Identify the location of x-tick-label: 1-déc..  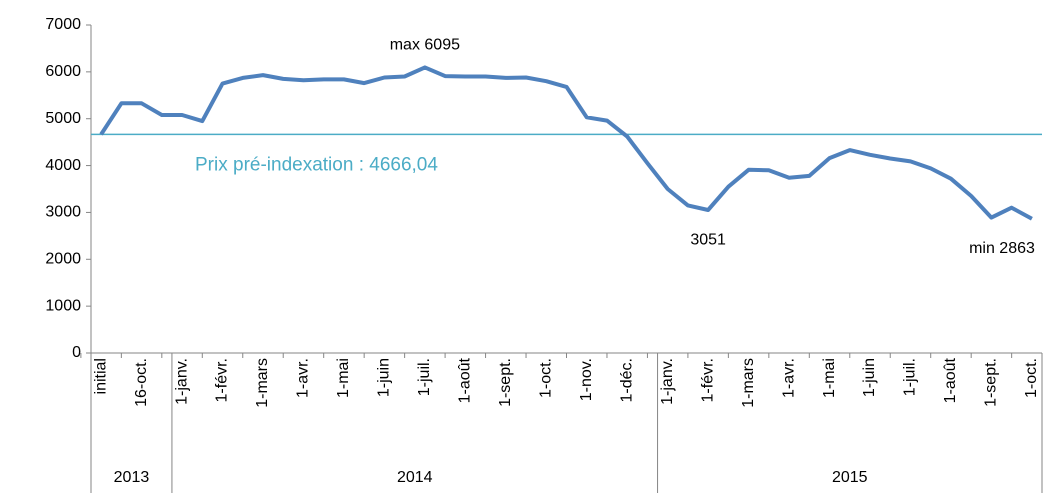
(626, 380).